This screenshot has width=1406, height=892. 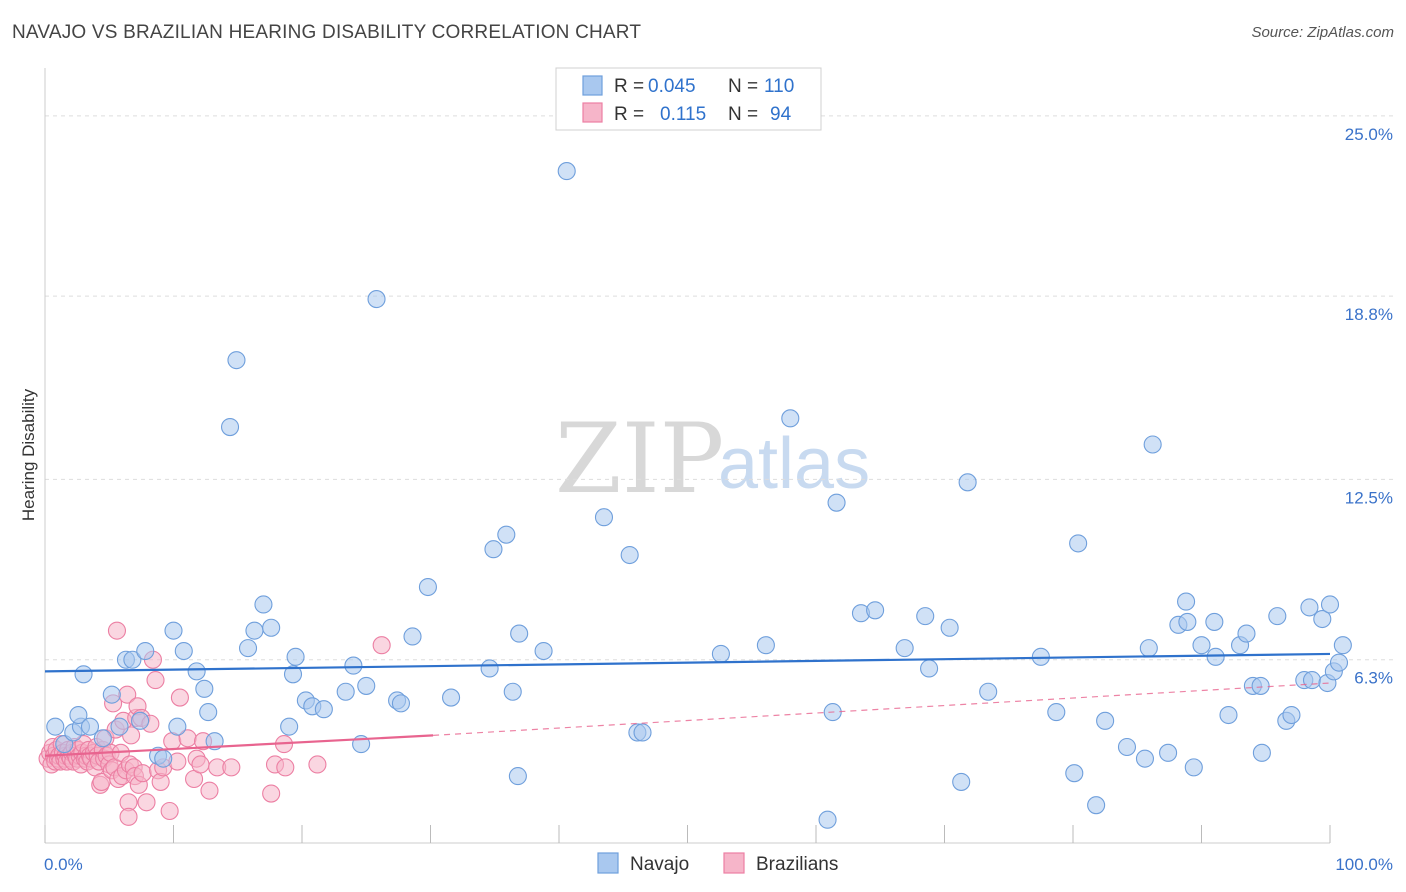 What do you see at coordinates (672, 86) in the screenshot?
I see `navajo-r-value: 0.045` at bounding box center [672, 86].